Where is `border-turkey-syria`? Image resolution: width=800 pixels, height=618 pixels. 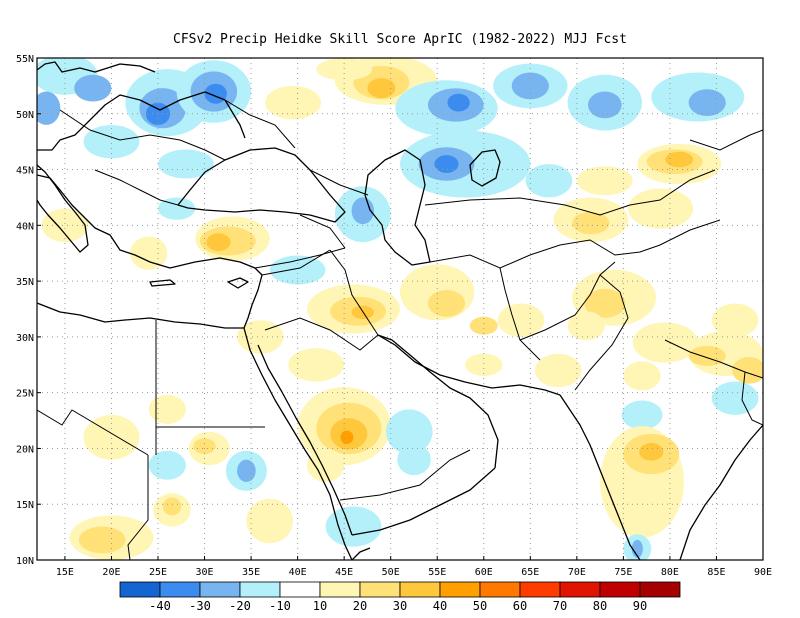 border-turkey-syria is located at coordinates (300, 258).